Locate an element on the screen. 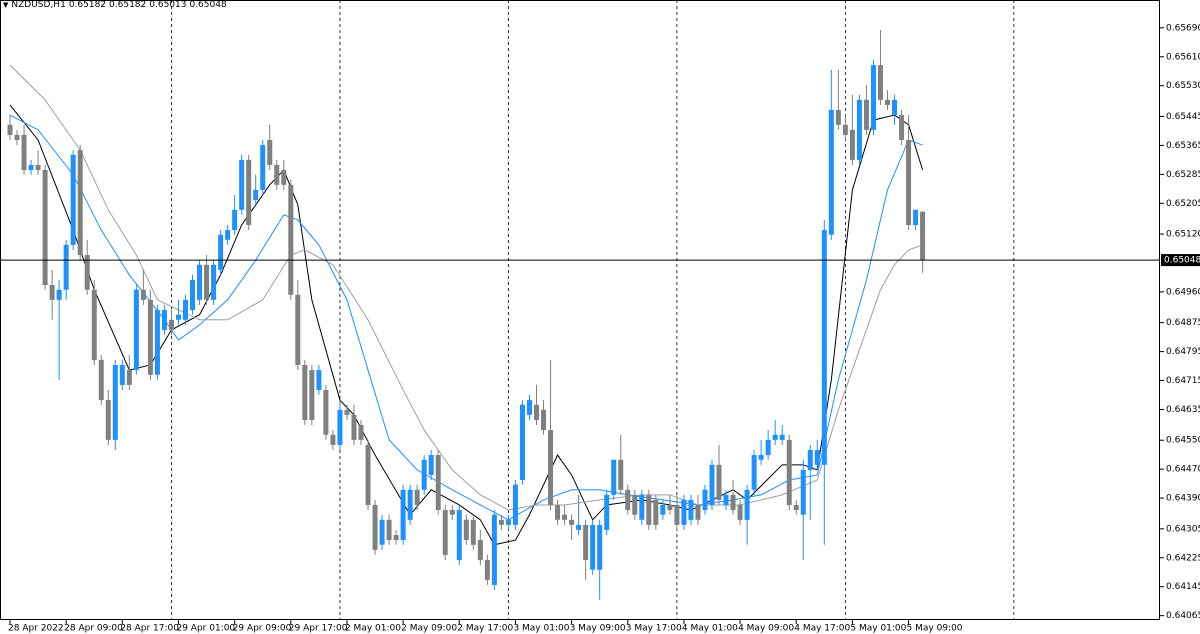 The width and height of the screenshot is (1200, 634). dropdown-arrow: ▼ is located at coordinates (6, 5).